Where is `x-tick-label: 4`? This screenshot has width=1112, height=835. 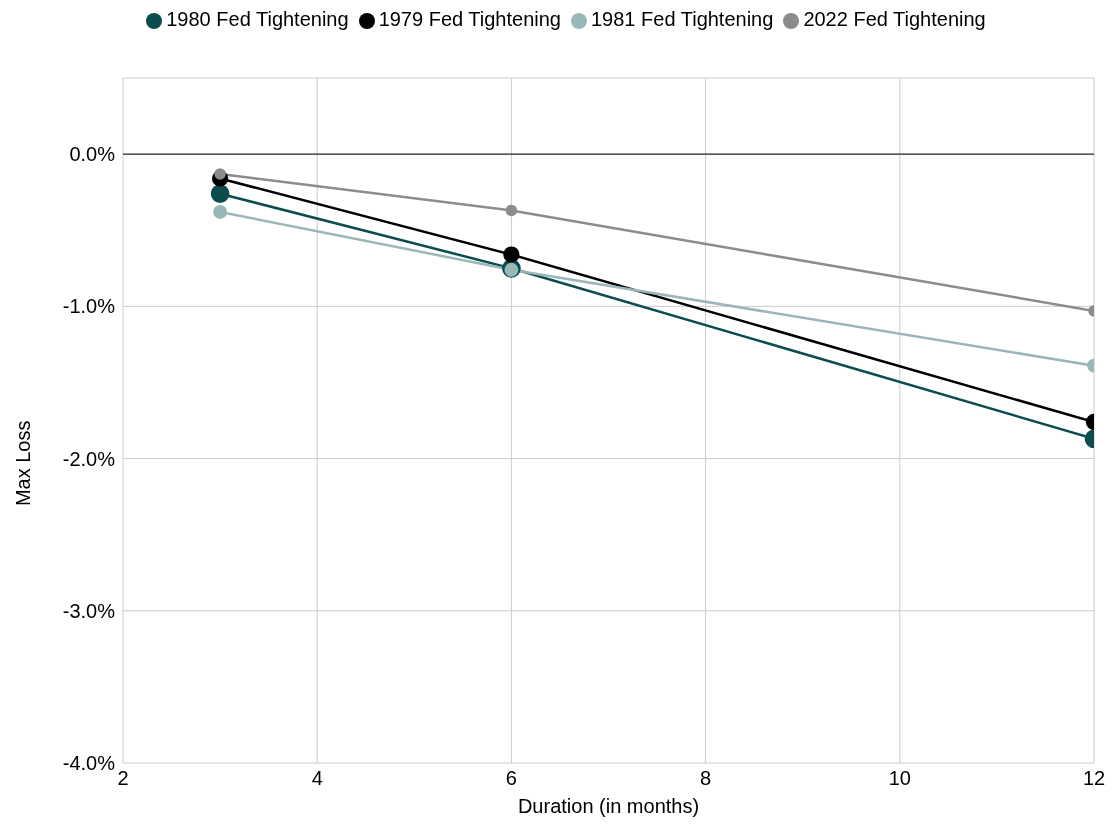
x-tick-label: 4 is located at coordinates (317, 778).